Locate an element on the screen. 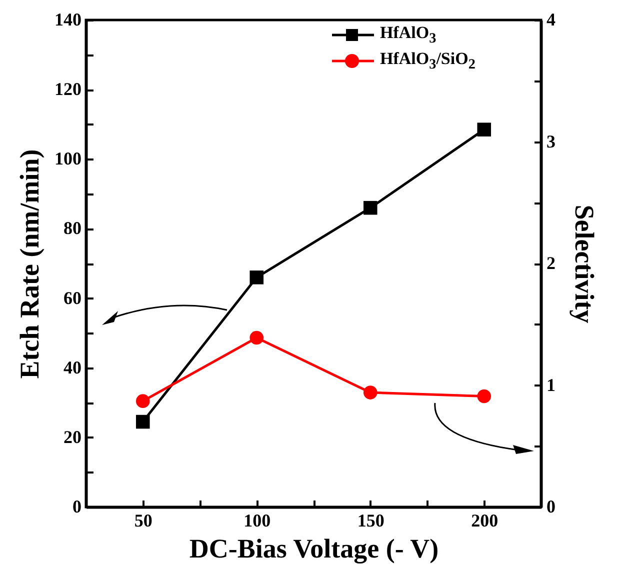 The height and width of the screenshot is (583, 617). y-tick-label: 100 is located at coordinates (68, 158).